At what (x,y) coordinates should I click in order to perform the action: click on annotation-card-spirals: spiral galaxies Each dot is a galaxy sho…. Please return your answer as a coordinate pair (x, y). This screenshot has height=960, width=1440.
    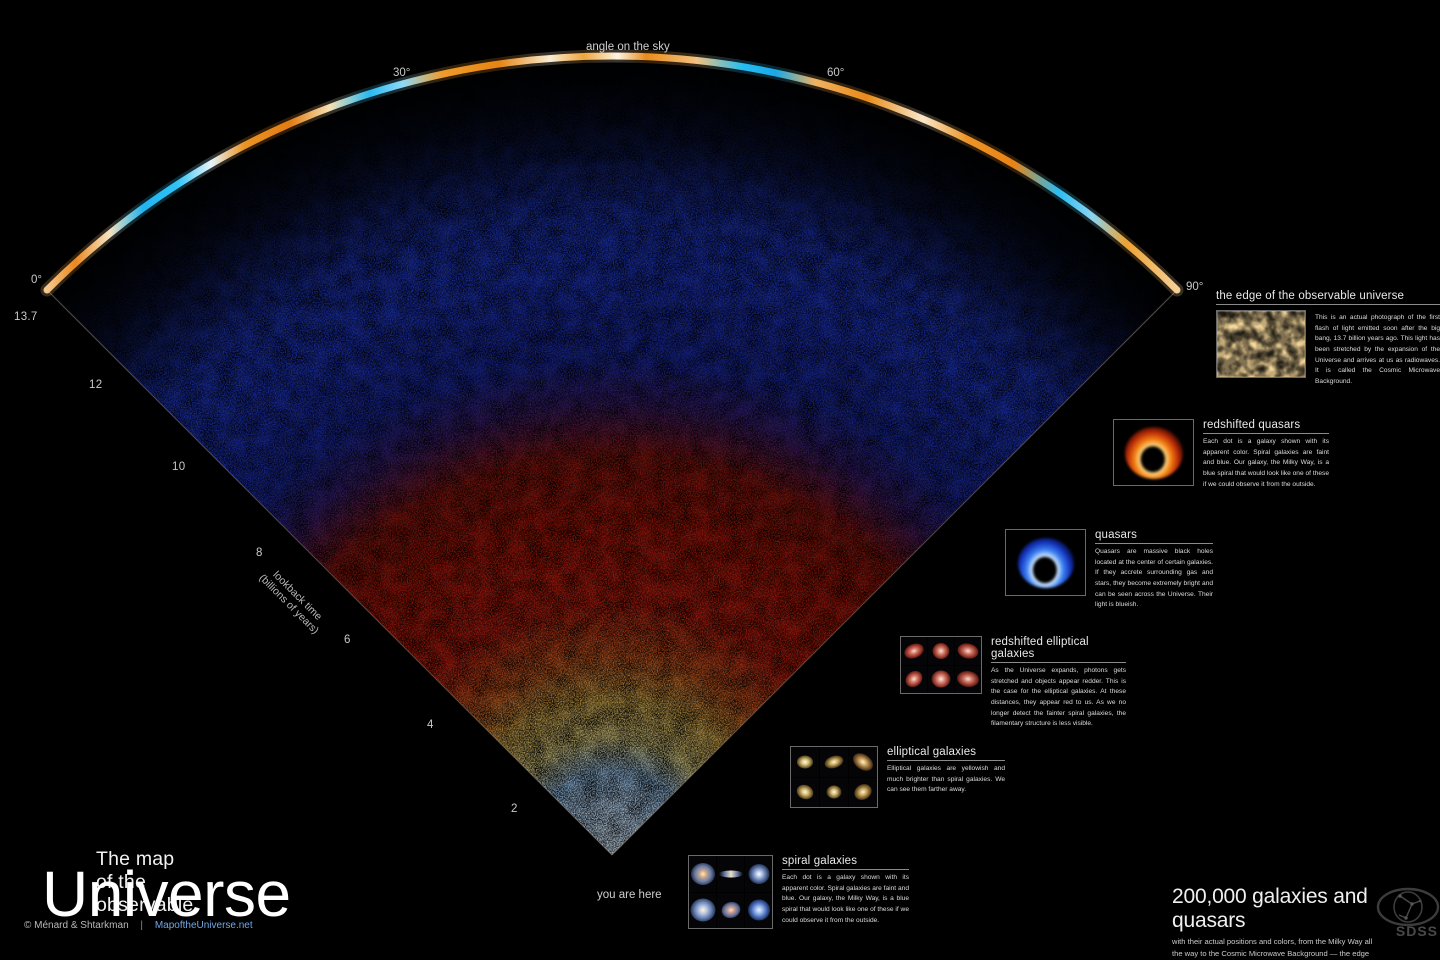
    Looking at the image, I should click on (798, 892).